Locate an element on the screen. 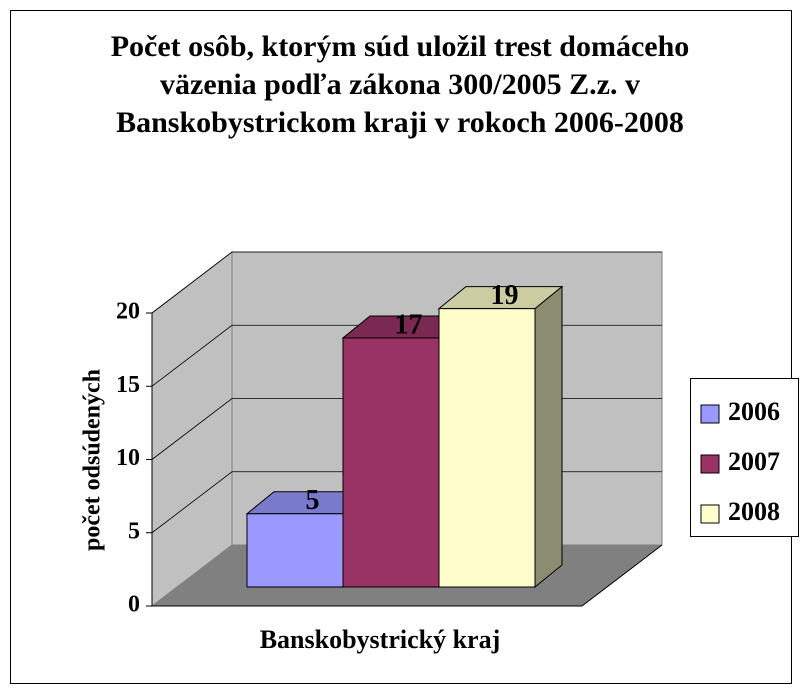 The image size is (802, 694). y-tick-label: 5 is located at coordinates (134, 531).